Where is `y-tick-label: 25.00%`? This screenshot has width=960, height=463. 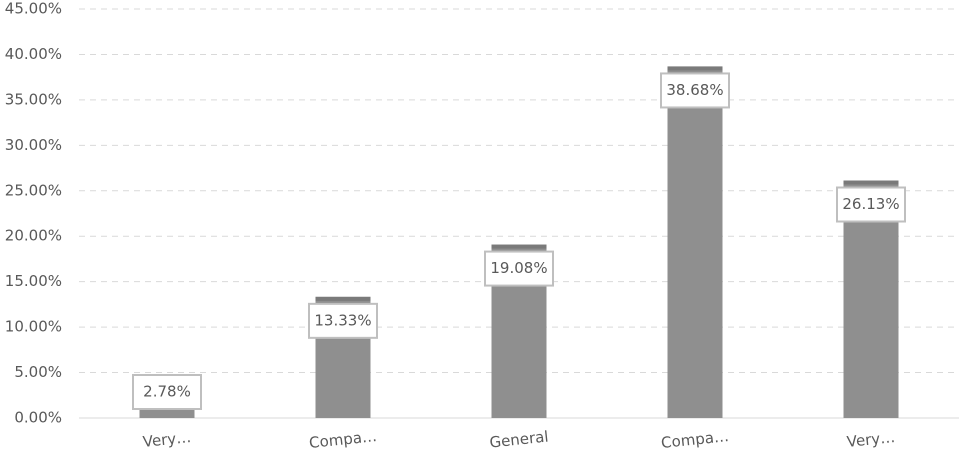
y-tick-label: 25.00% is located at coordinates (33, 190).